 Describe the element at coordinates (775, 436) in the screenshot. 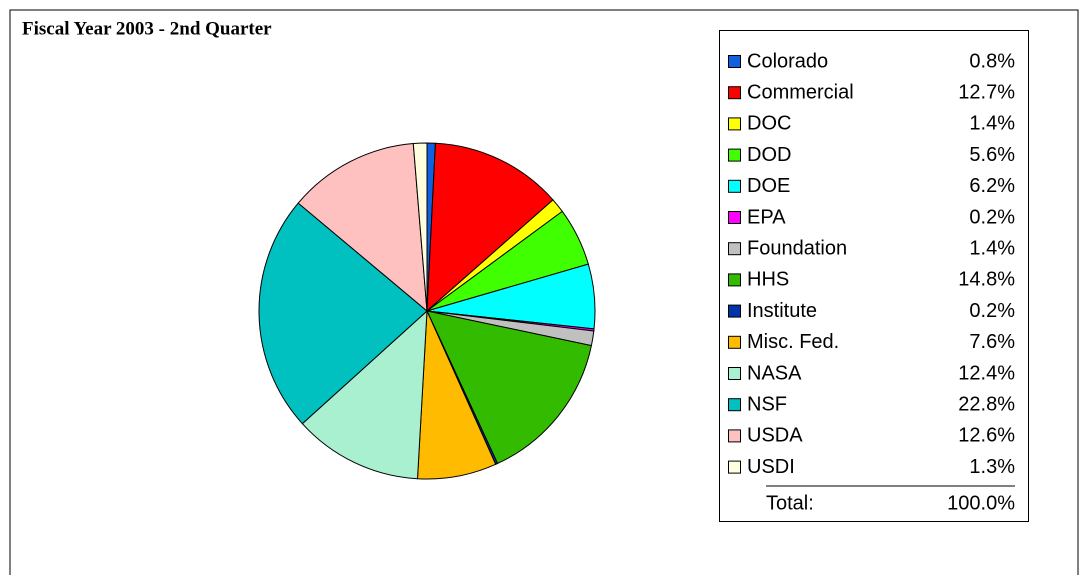

I see `legend-label: USDA` at that location.